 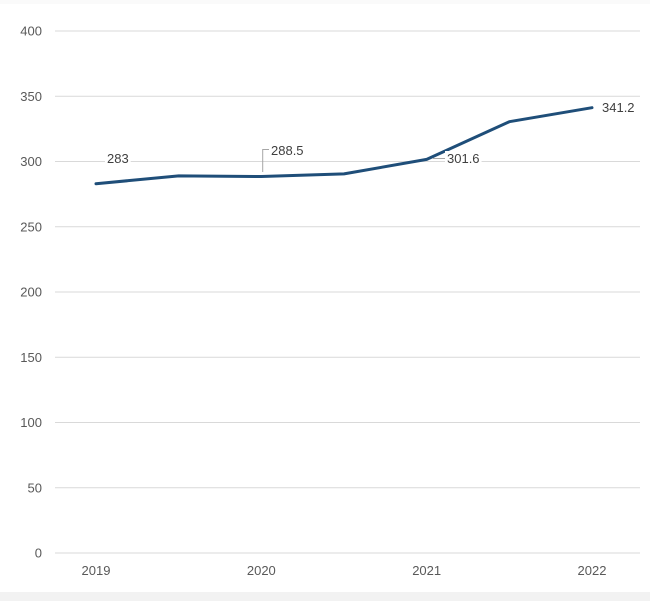 I want to click on data-label: 283, so click(x=118, y=158).